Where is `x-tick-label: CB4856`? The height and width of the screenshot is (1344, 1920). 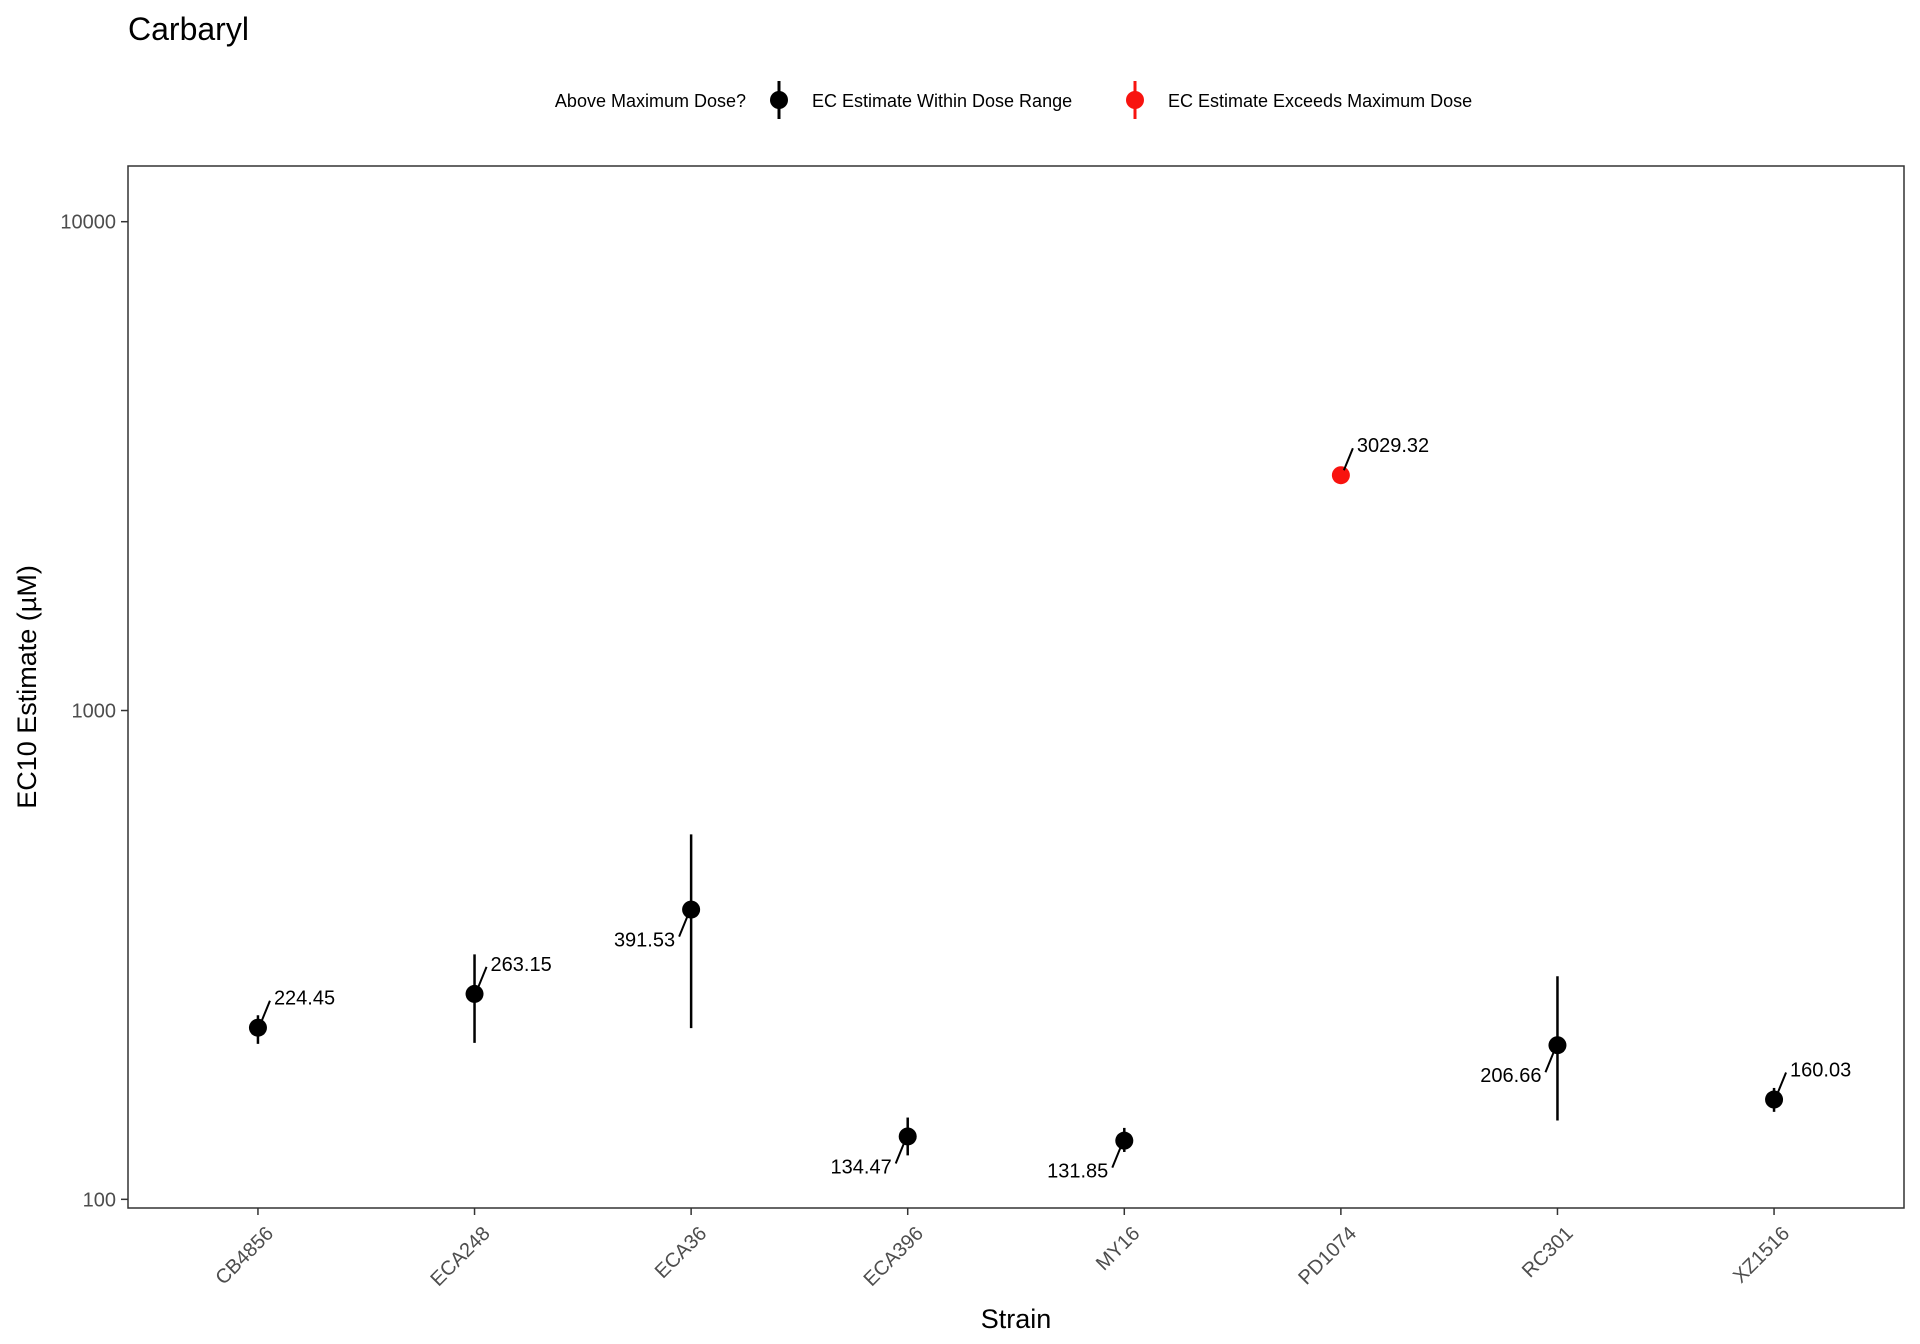
x-tick-label: CB4856 is located at coordinates (244, 1256).